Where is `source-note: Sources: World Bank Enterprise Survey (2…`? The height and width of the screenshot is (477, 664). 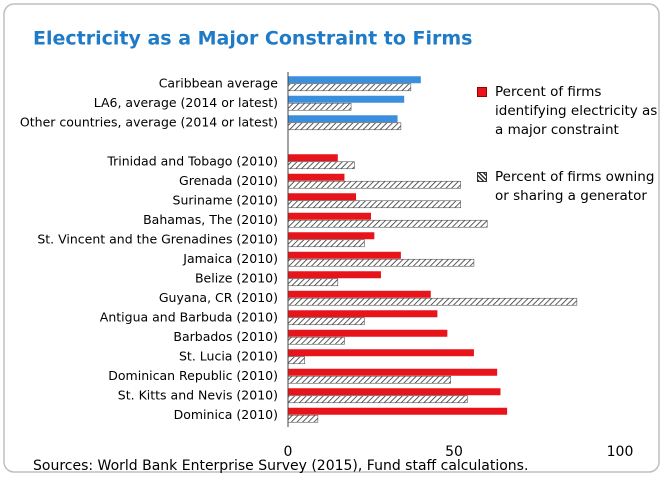
source-note: Sources: World Bank Enterprise Survey (2… is located at coordinates (280, 466).